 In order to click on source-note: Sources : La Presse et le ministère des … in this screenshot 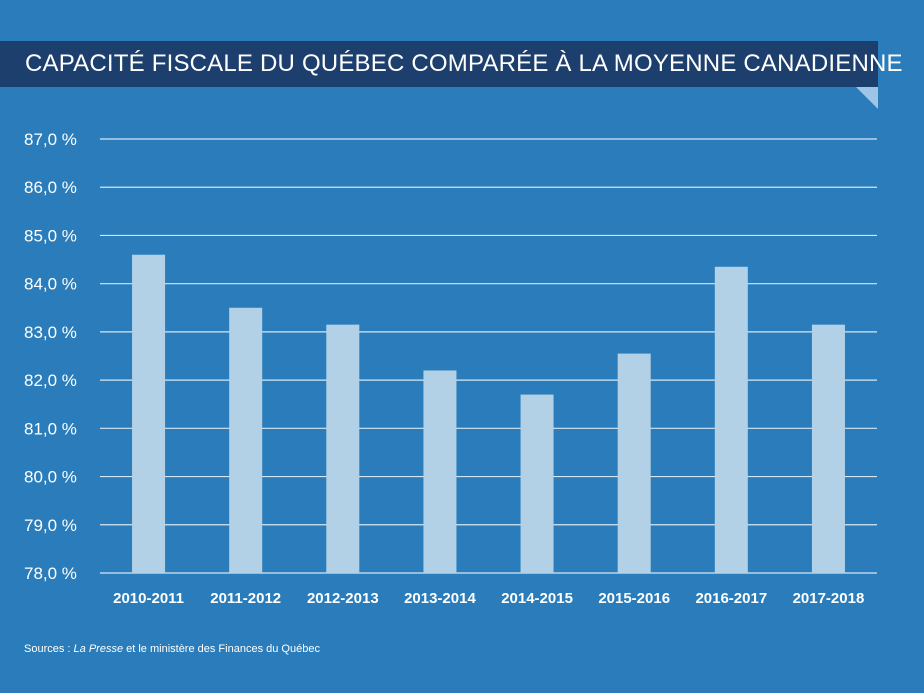, I will do `click(172, 649)`.